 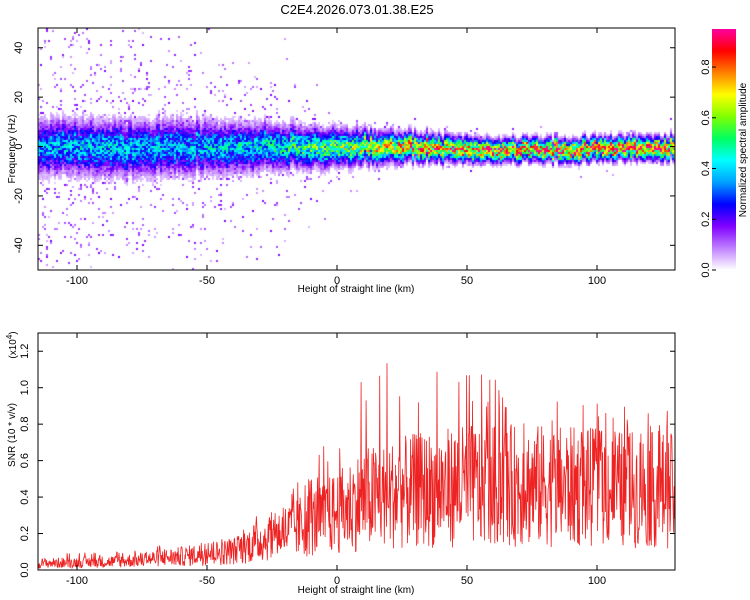 I want to click on snr-y-tick-label: 0.8, so click(x=25, y=424).